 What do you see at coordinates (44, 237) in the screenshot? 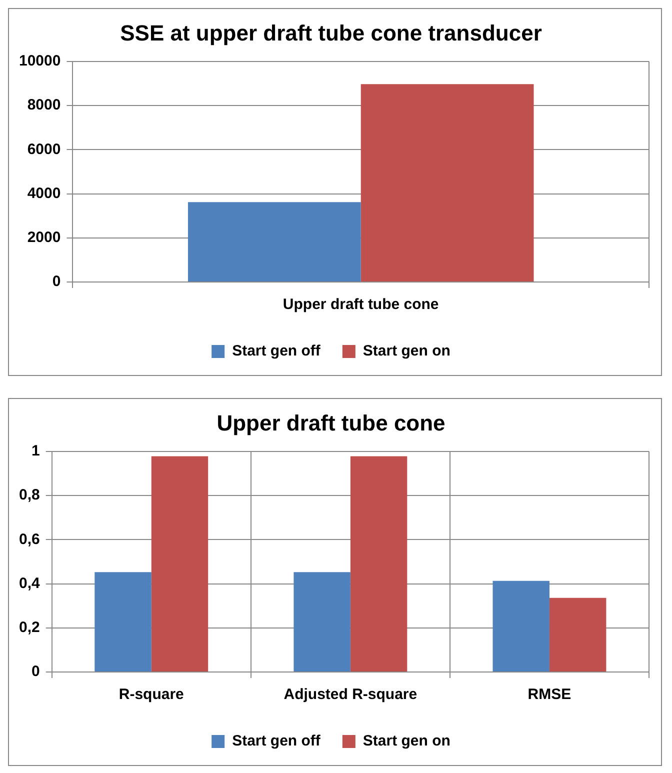
I see `y-tick-label: 2000` at bounding box center [44, 237].